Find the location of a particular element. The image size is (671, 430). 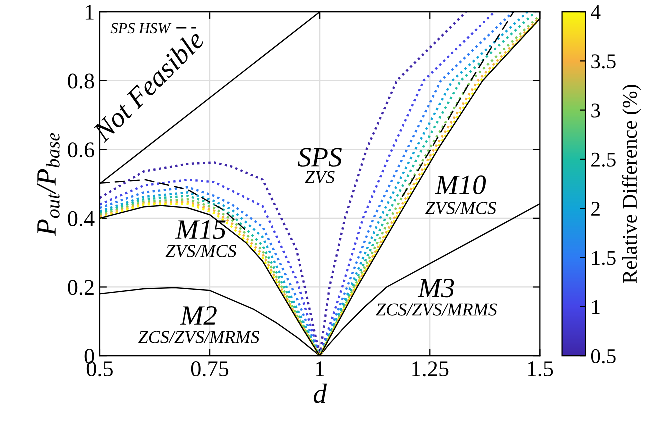

y-tick-label: 0 is located at coordinates (89, 356).